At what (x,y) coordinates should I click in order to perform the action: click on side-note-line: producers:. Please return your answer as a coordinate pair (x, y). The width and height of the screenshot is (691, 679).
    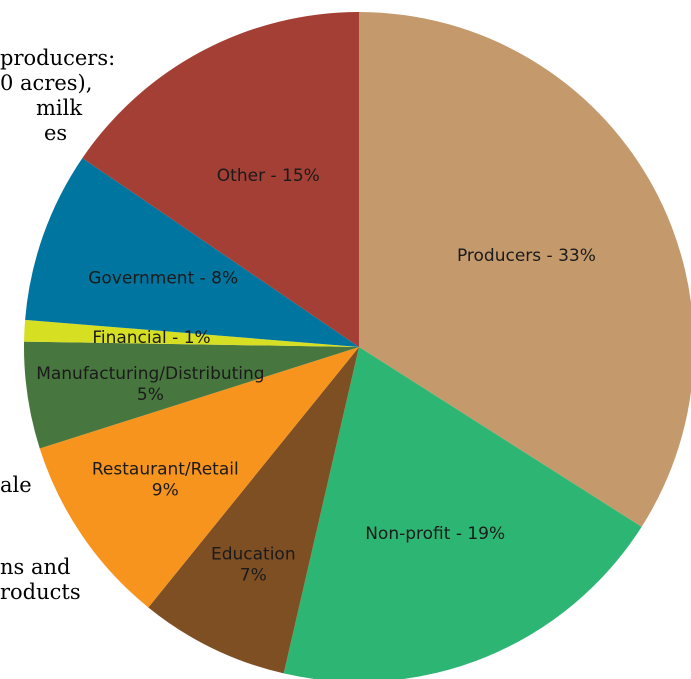
    Looking at the image, I should click on (58, 58).